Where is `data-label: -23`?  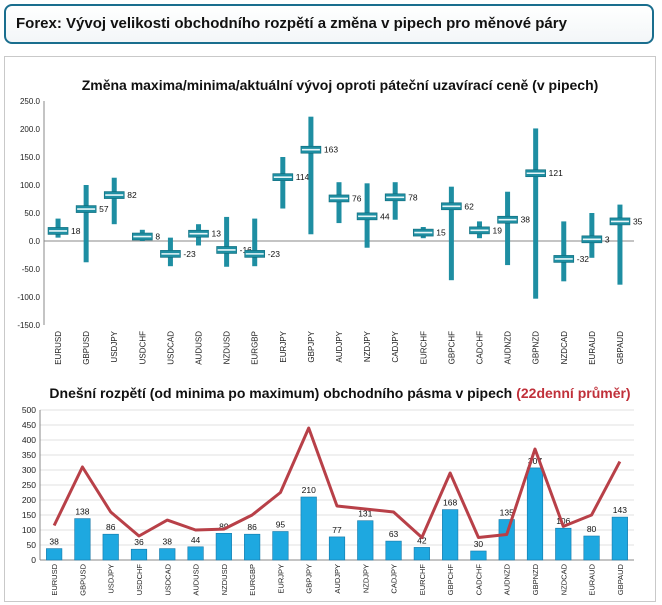 data-label: -23 is located at coordinates (189, 254).